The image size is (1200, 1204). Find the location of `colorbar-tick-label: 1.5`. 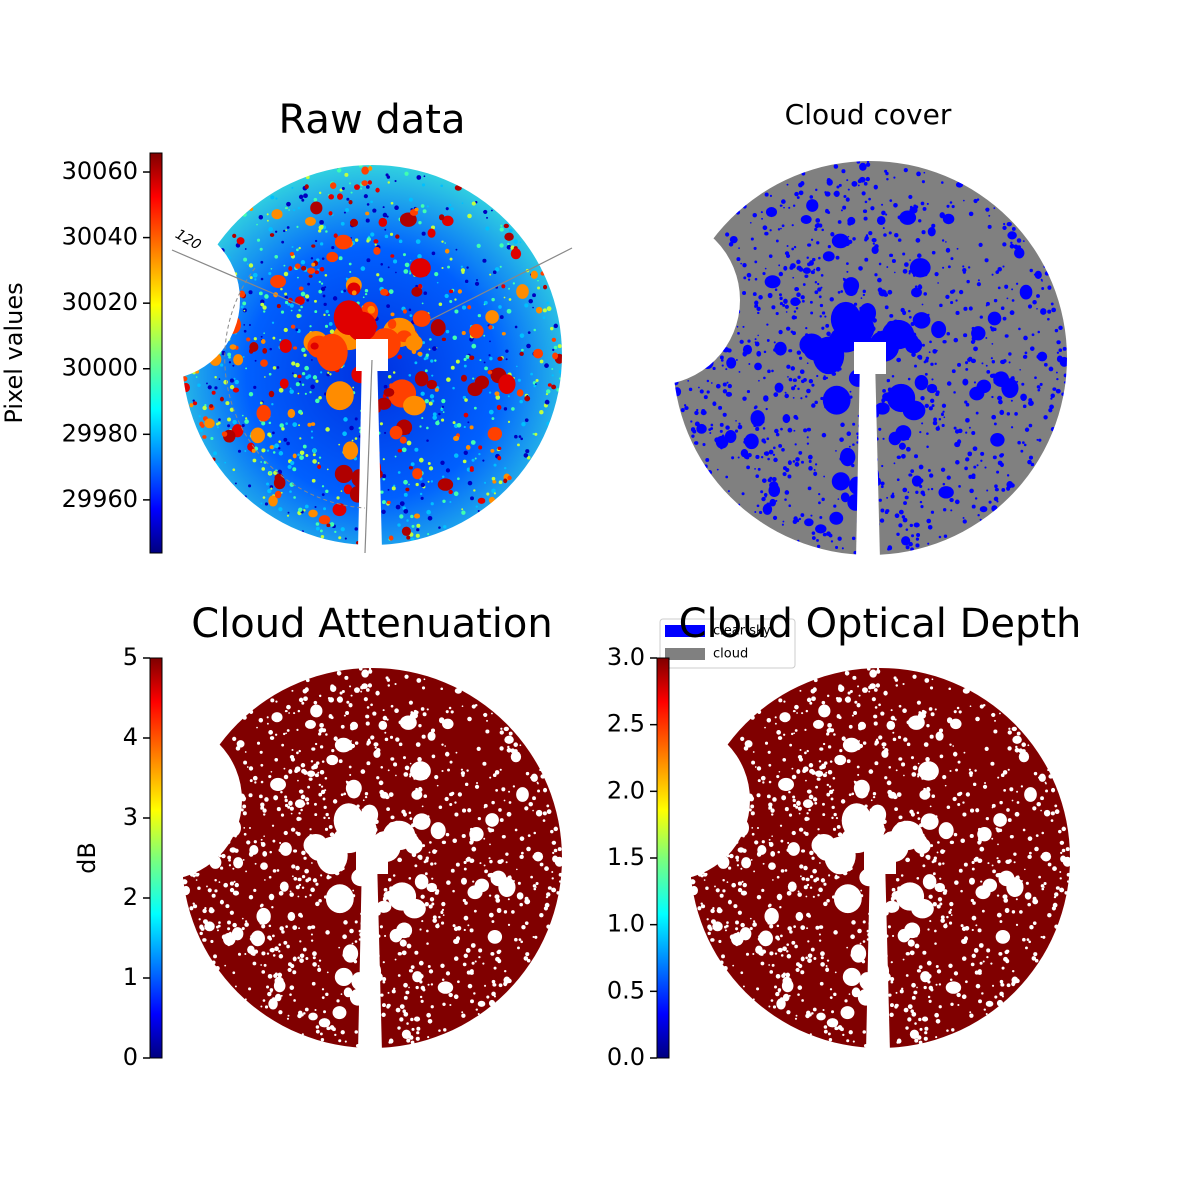

colorbar-tick-label: 1.5 is located at coordinates (626, 857).